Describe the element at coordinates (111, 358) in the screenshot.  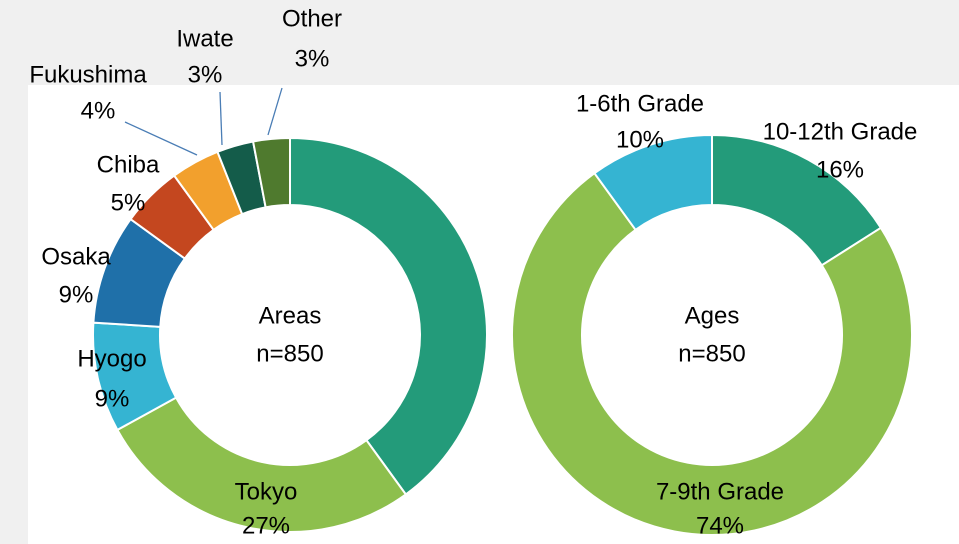
I see `slice-label: Hyogo` at that location.